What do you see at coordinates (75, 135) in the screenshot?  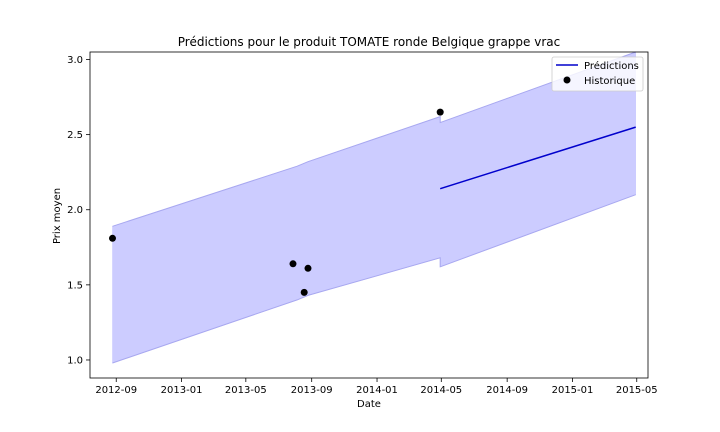 I see `y-tick-label: 2.5` at bounding box center [75, 135].